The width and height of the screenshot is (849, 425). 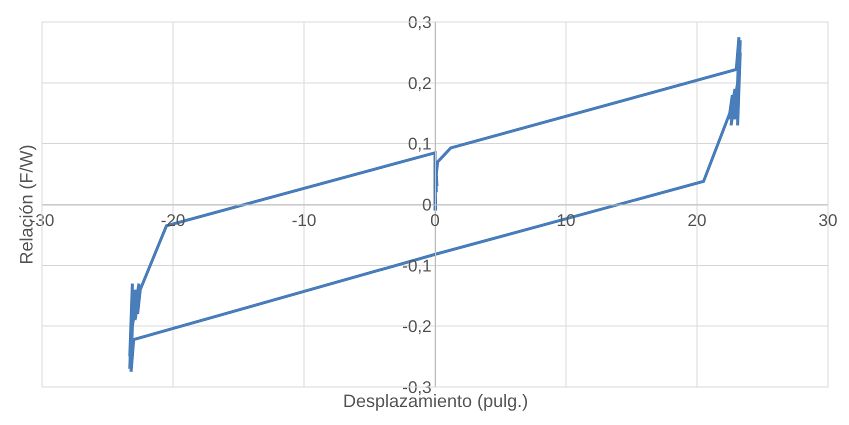 I want to click on y-tick-label: -0,2, so click(x=417, y=326).